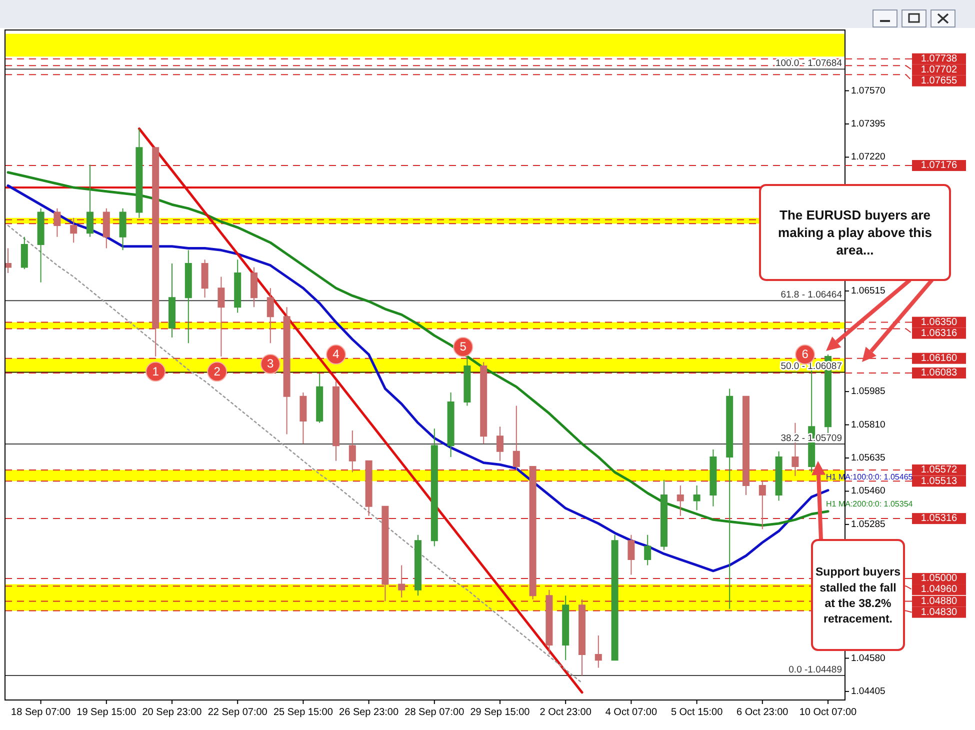 Image resolution: width=975 pixels, height=730 pixels. I want to click on ref-line-label: 1.07176, so click(939, 166).